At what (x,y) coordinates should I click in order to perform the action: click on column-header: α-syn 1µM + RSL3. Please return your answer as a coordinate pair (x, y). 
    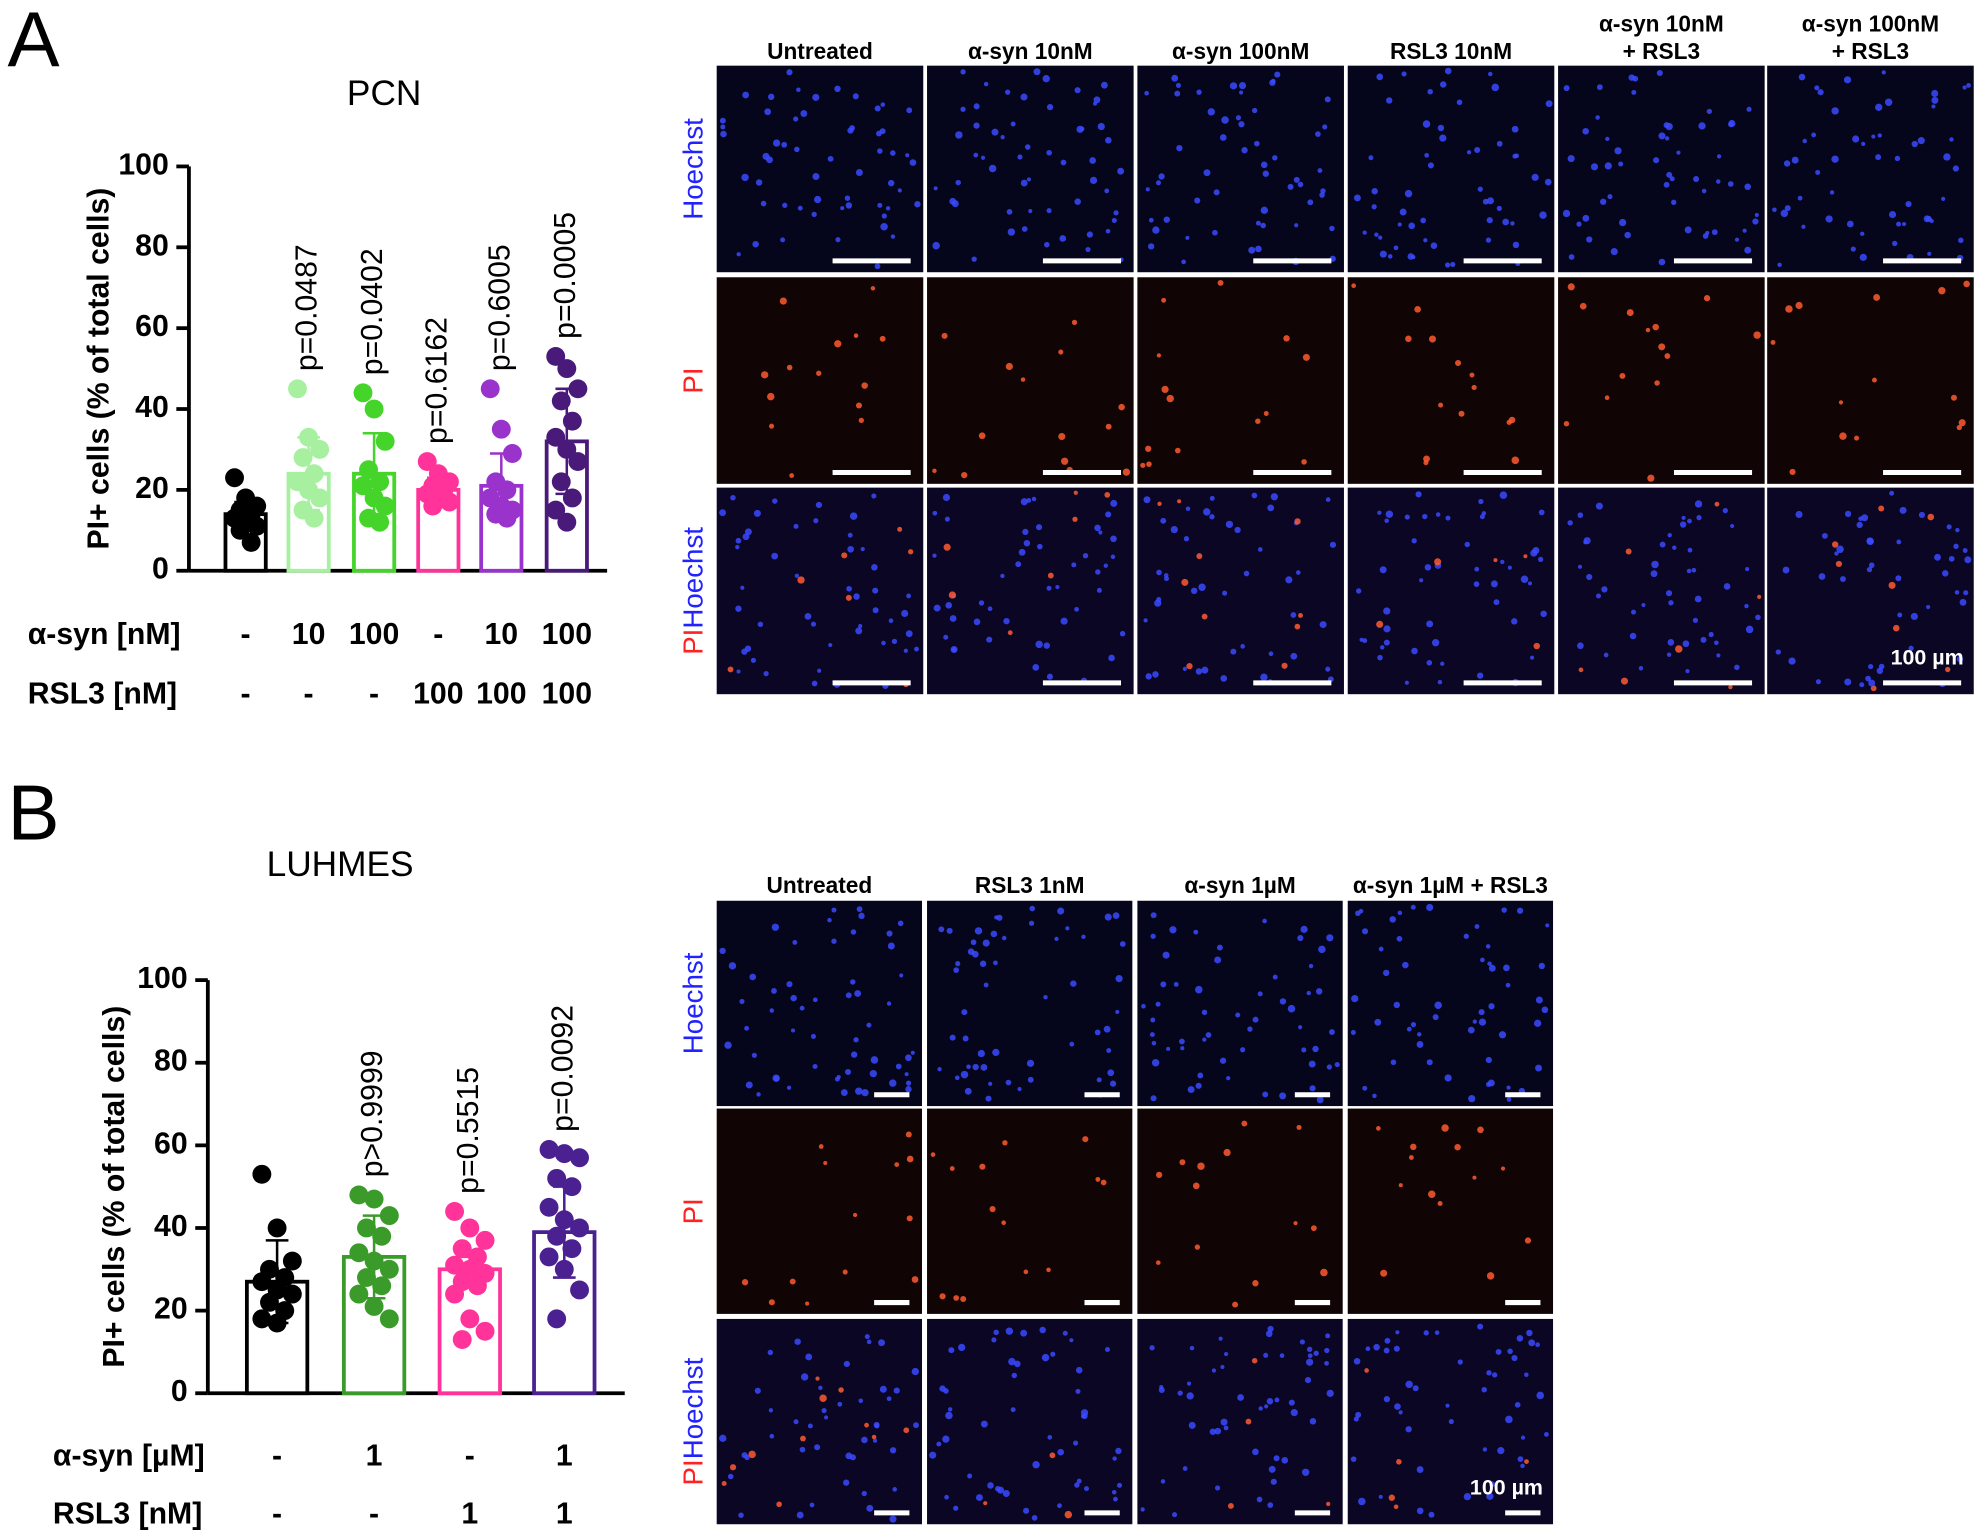
    Looking at the image, I should click on (1450, 885).